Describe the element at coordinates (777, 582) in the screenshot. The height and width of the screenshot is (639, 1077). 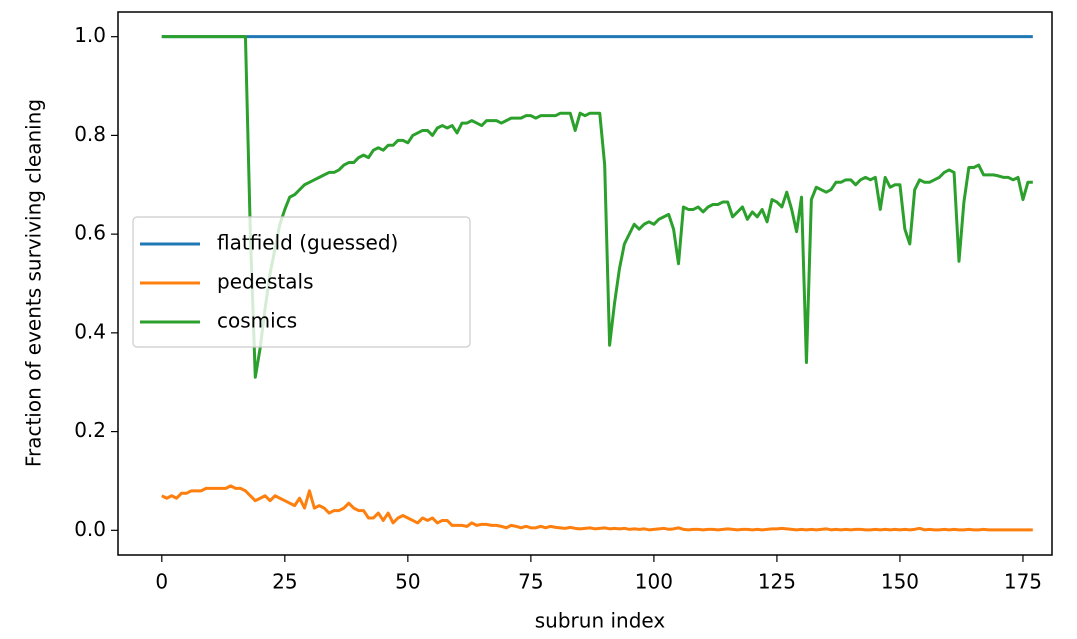
I see `x-tick-label: 125` at that location.